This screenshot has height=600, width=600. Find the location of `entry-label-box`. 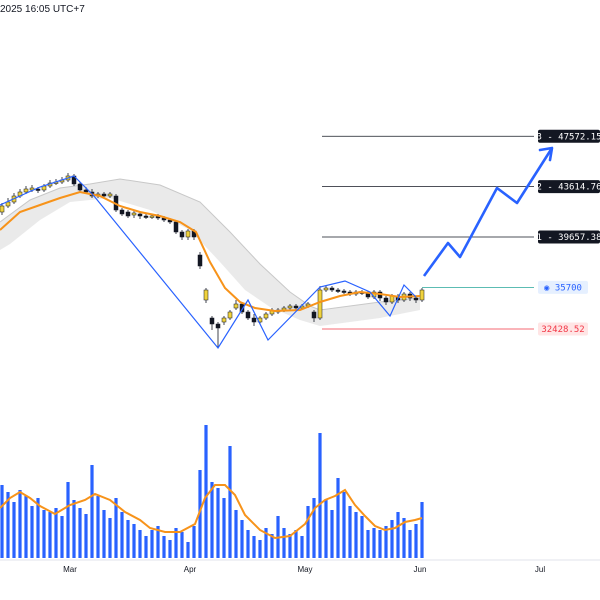

entry-label-box is located at coordinates (563, 287).